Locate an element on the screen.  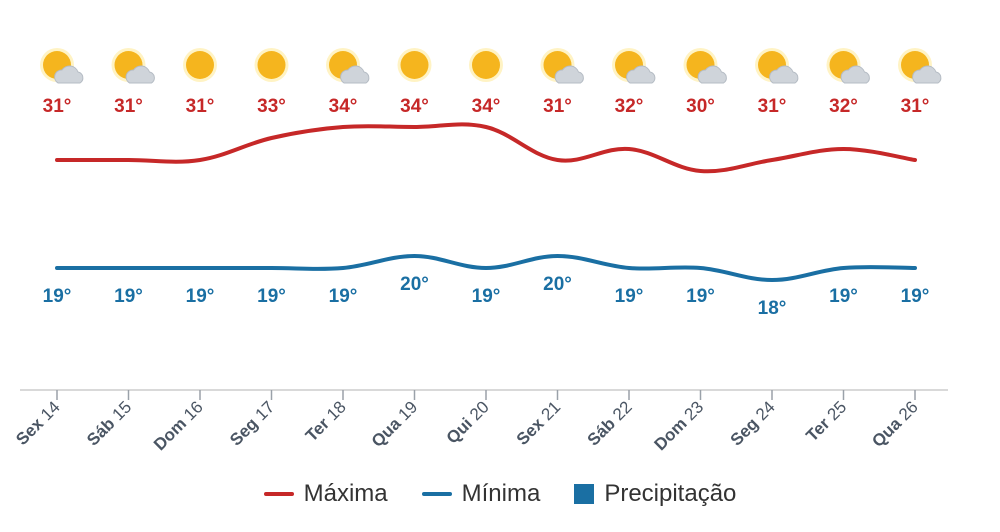
legend-label-precip: Precipitação is located at coordinates (670, 493).